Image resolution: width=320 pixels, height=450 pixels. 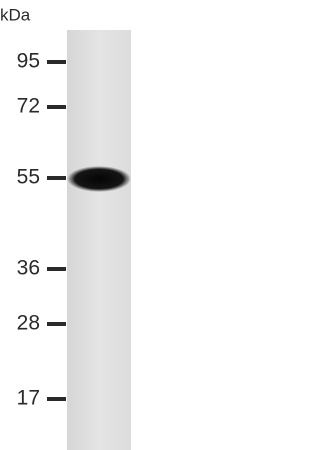 I want to click on marker-ladder: 95 72 55 36 28 17, so click(x=41, y=230).